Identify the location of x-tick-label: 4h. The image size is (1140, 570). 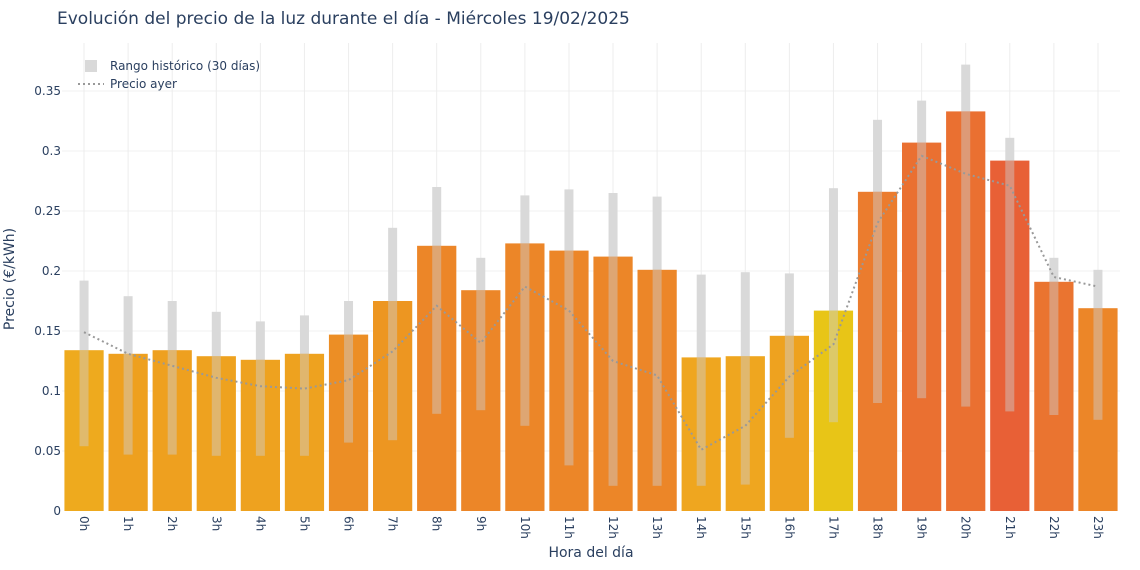
(260, 523).